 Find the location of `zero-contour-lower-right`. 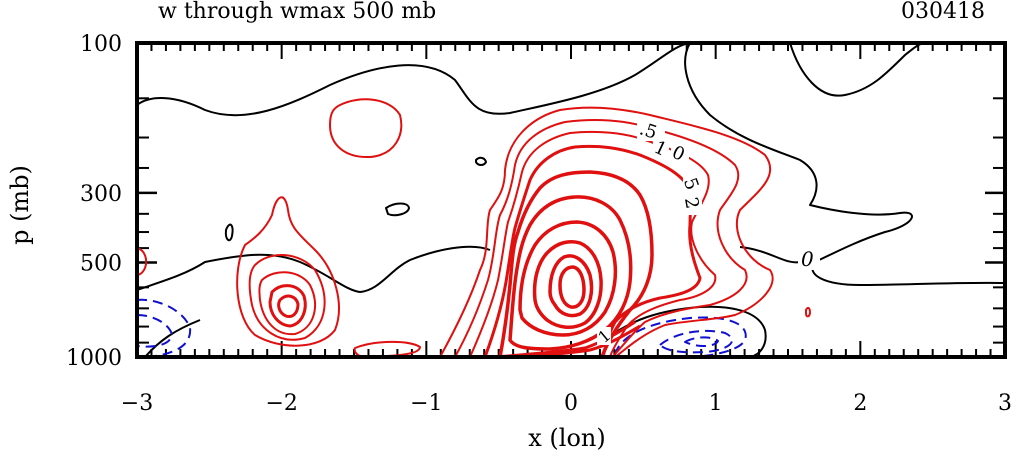

zero-contour-lower-right is located at coordinates (770, 255).